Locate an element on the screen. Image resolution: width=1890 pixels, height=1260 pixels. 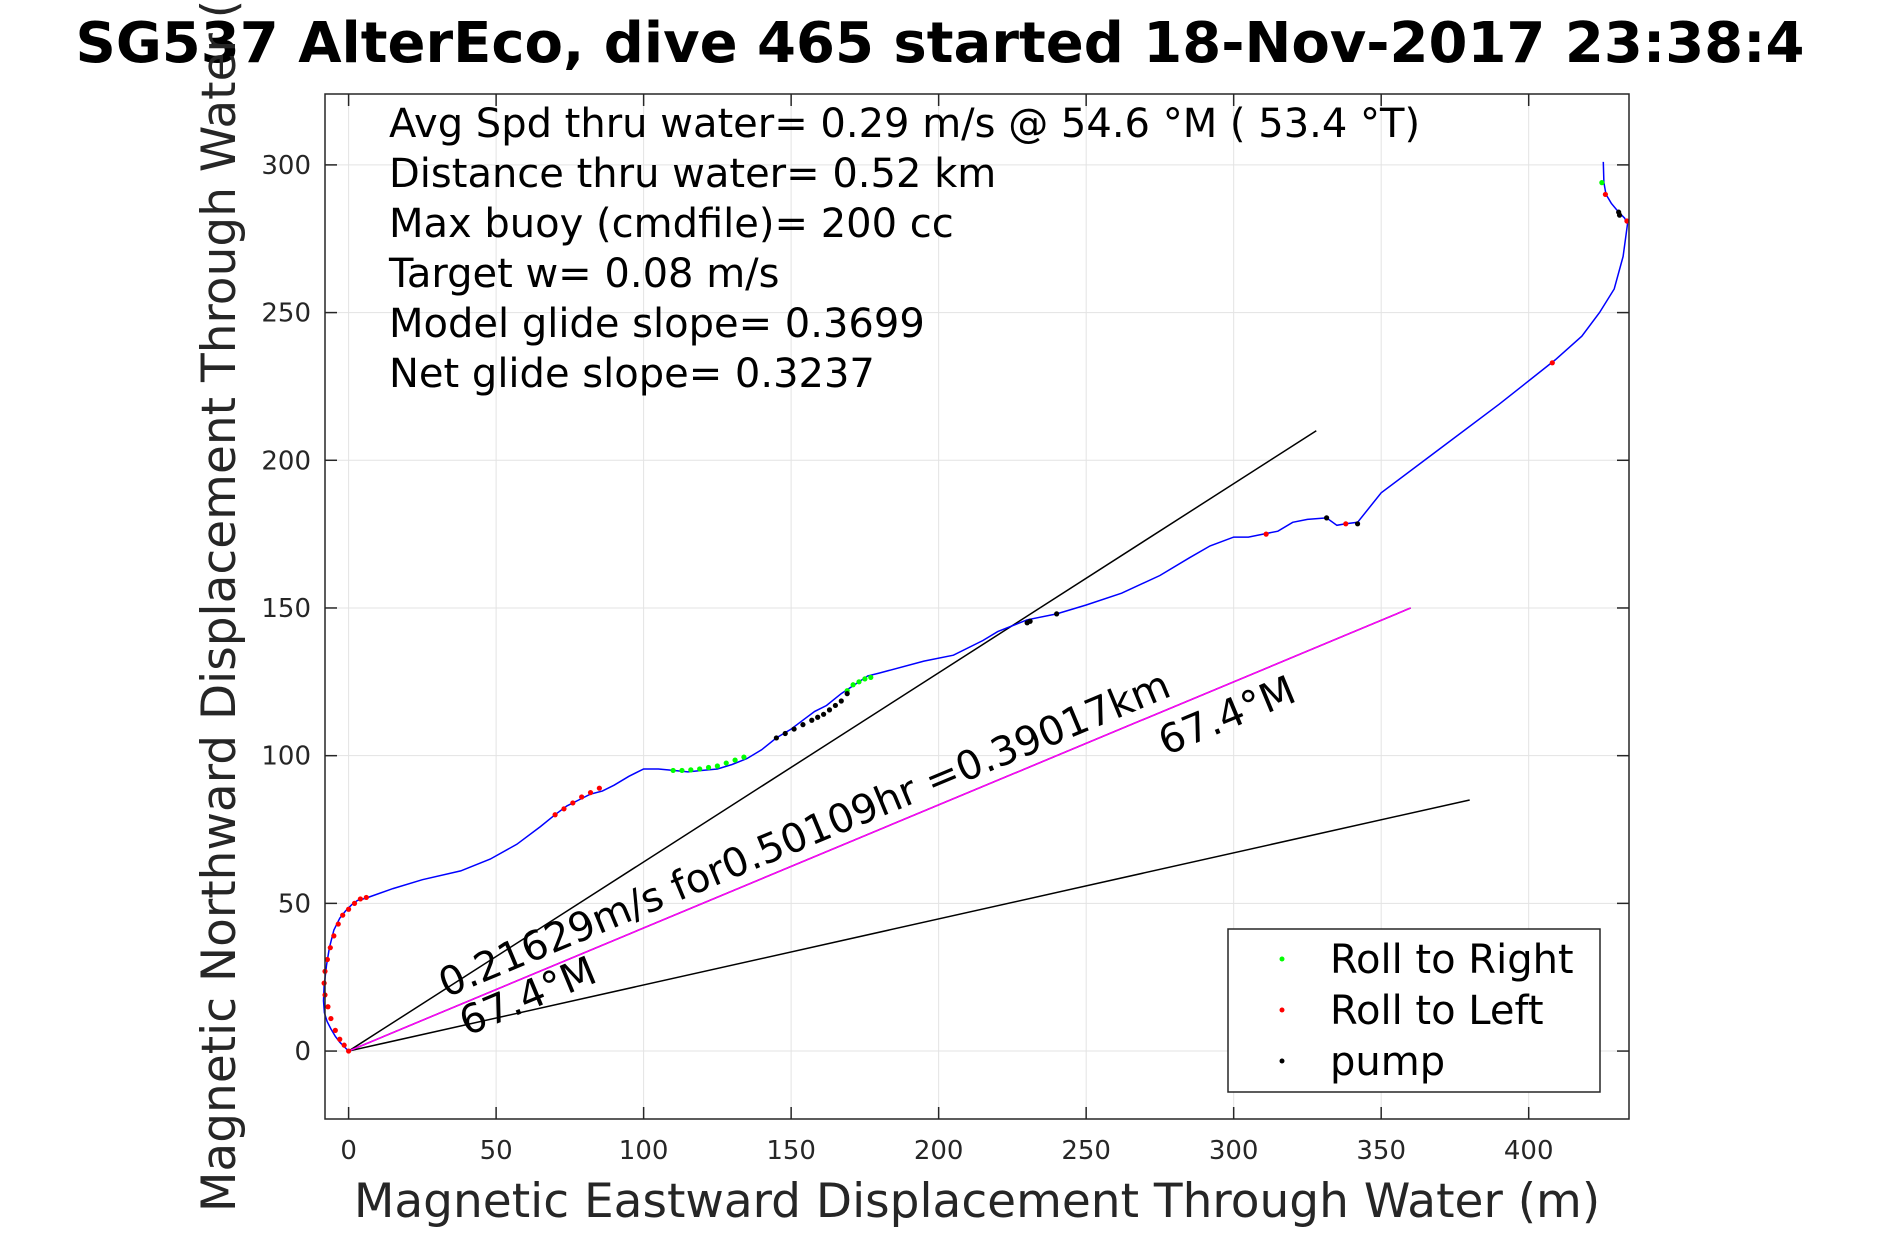
info-line: Distance thru water= 0.52 km is located at coordinates (692, 174).